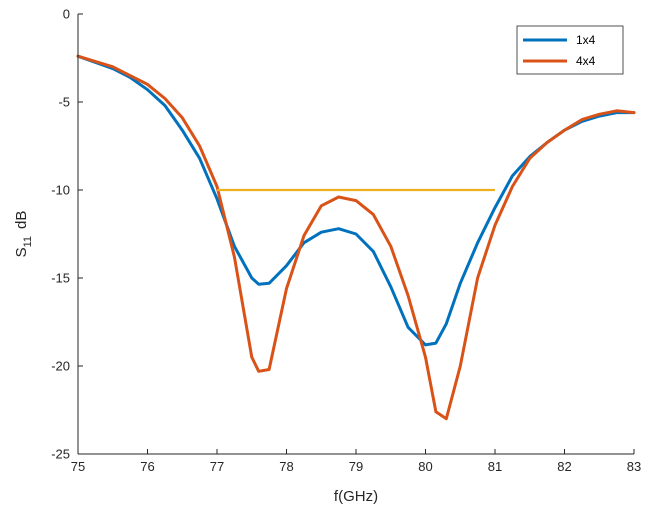 The height and width of the screenshot is (509, 660). I want to click on x-tick-label: 83, so click(634, 466).